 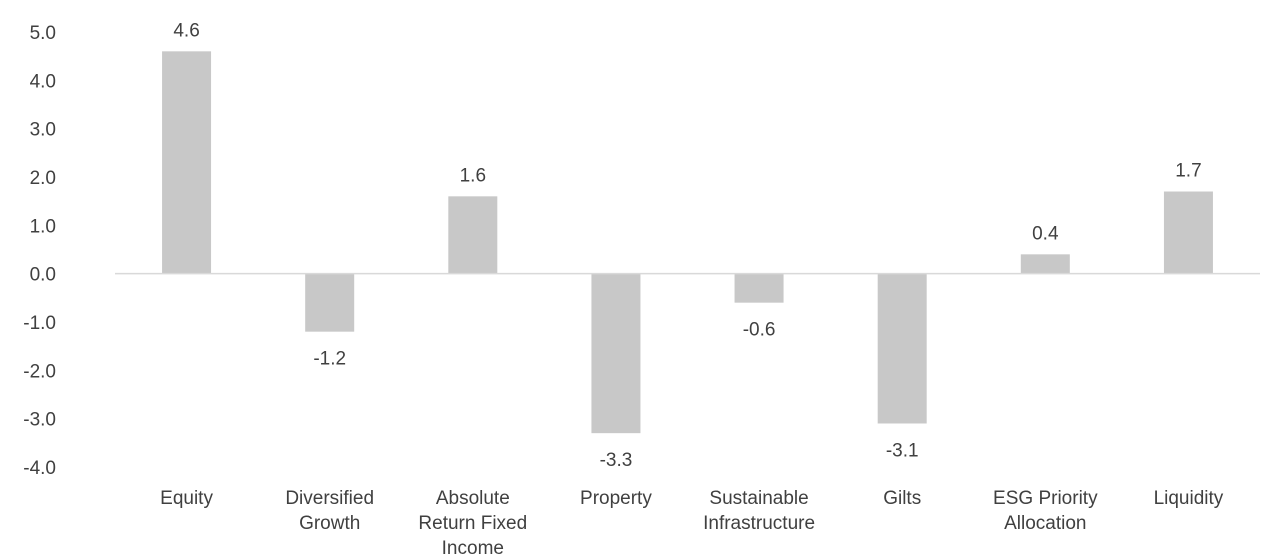 I want to click on category-label-line: Property, so click(x=616, y=498).